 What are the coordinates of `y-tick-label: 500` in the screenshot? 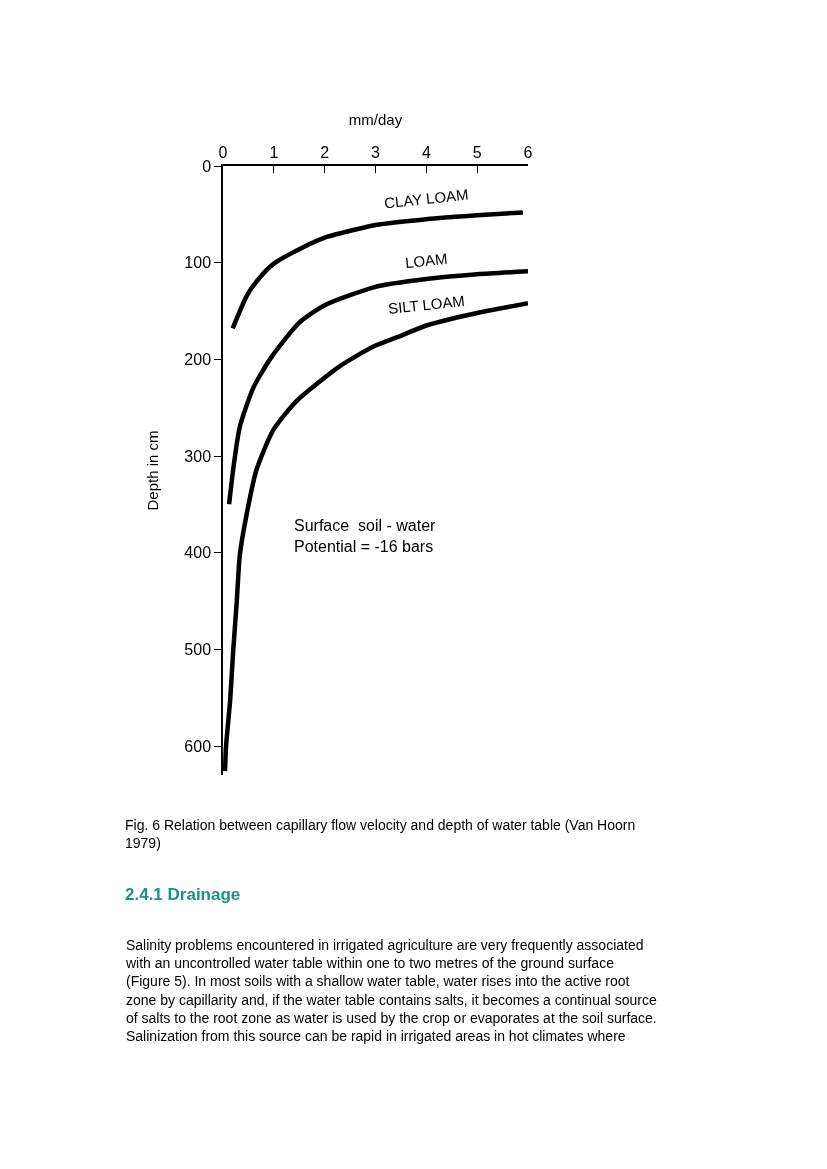 It's located at (198, 649).